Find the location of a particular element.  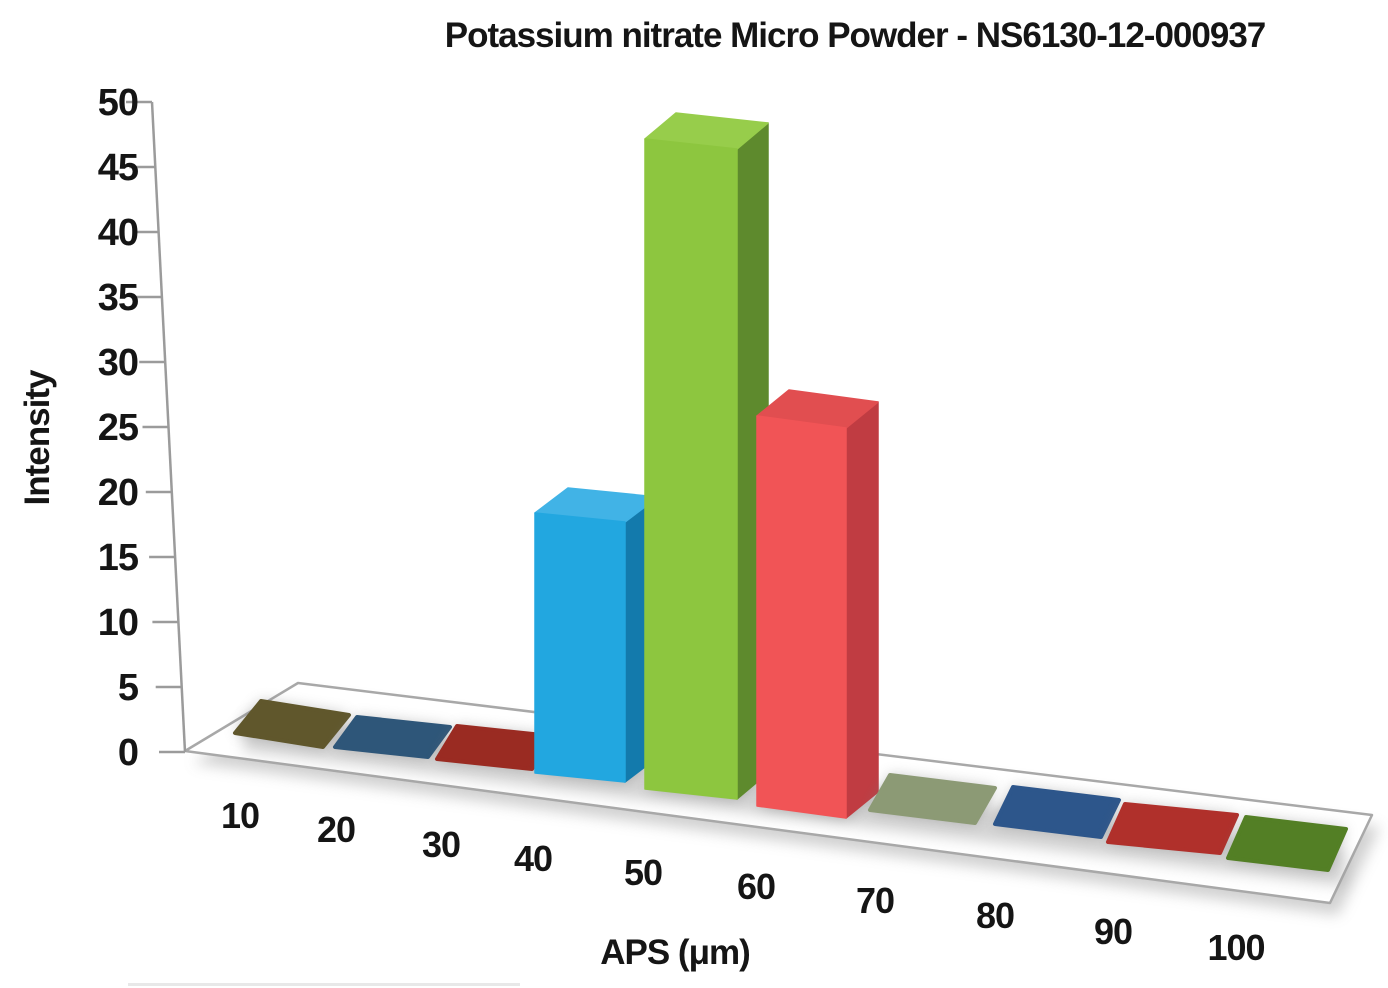

x-tick-label: 30 is located at coordinates (441, 844).